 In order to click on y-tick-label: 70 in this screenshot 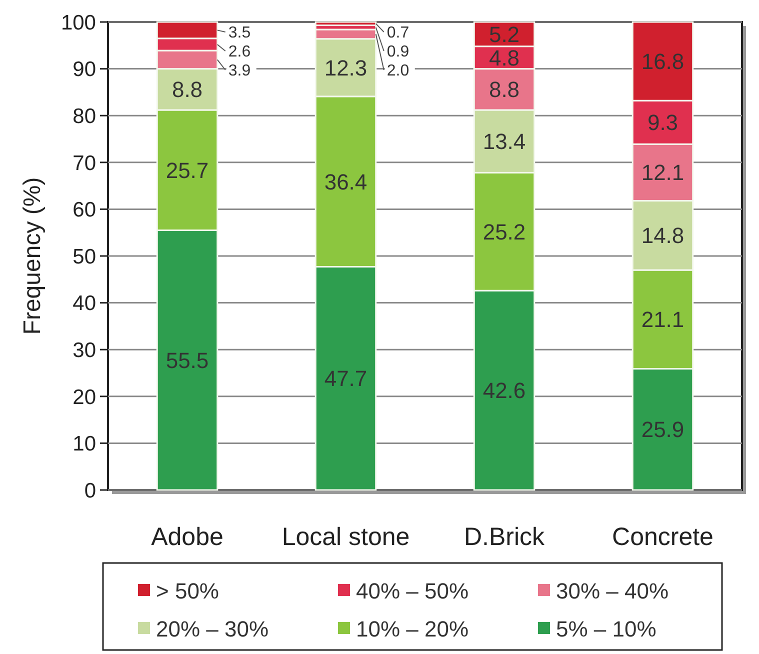, I will do `click(84, 163)`.